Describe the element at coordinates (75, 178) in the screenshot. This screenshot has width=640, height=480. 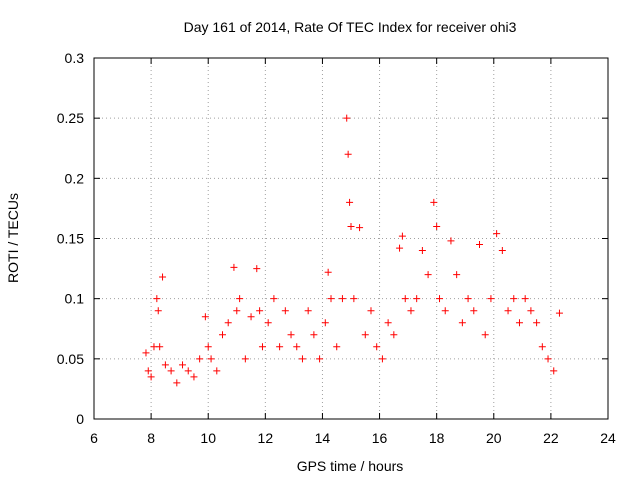
I see `y-tick-label: 0.2` at that location.